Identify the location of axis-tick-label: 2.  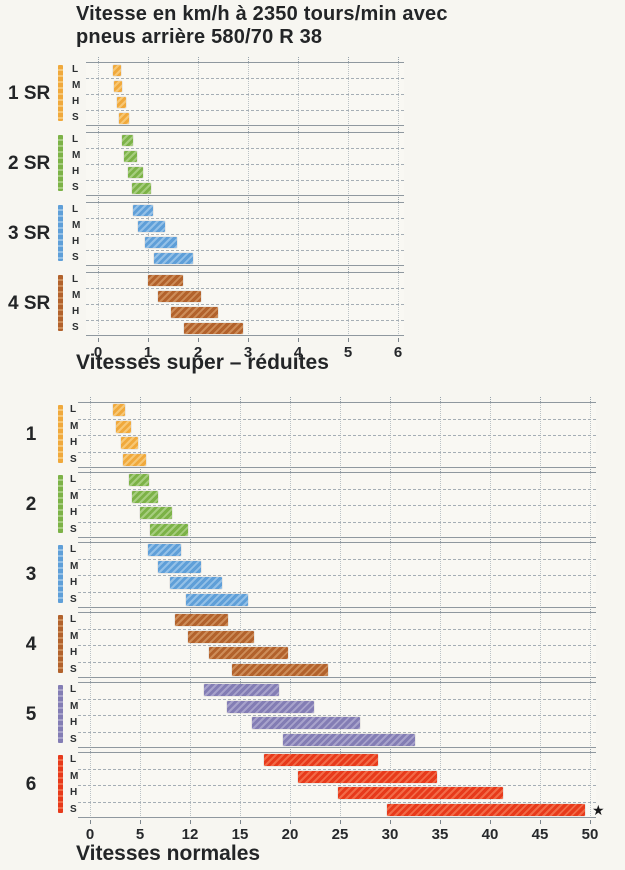
(198, 352).